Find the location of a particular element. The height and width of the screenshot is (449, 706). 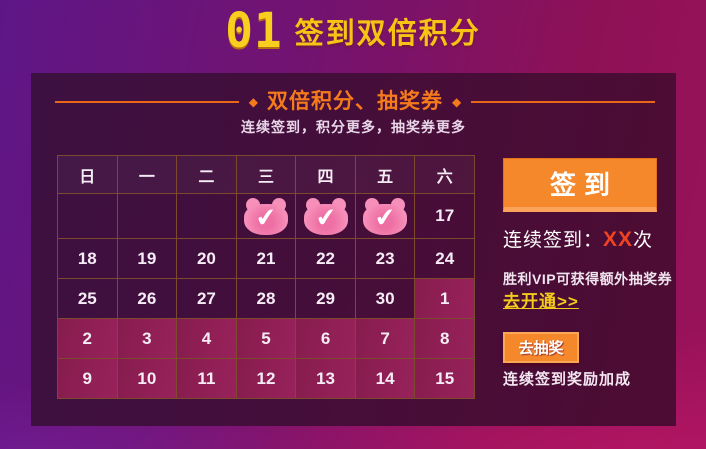

calendar-cell: 6 is located at coordinates (326, 339).